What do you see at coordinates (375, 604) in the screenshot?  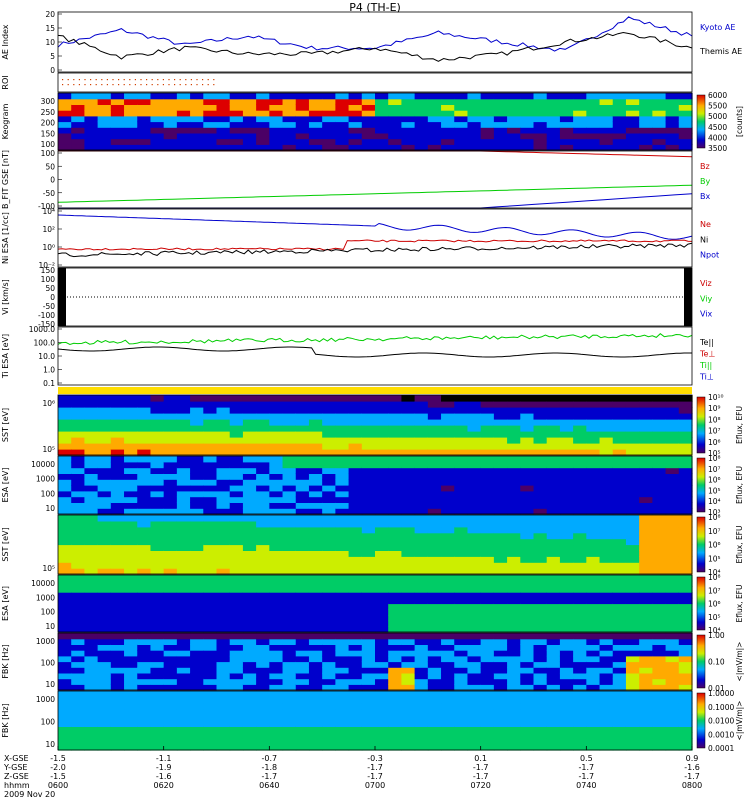 I see `esa_elec-heatmap` at bounding box center [375, 604].